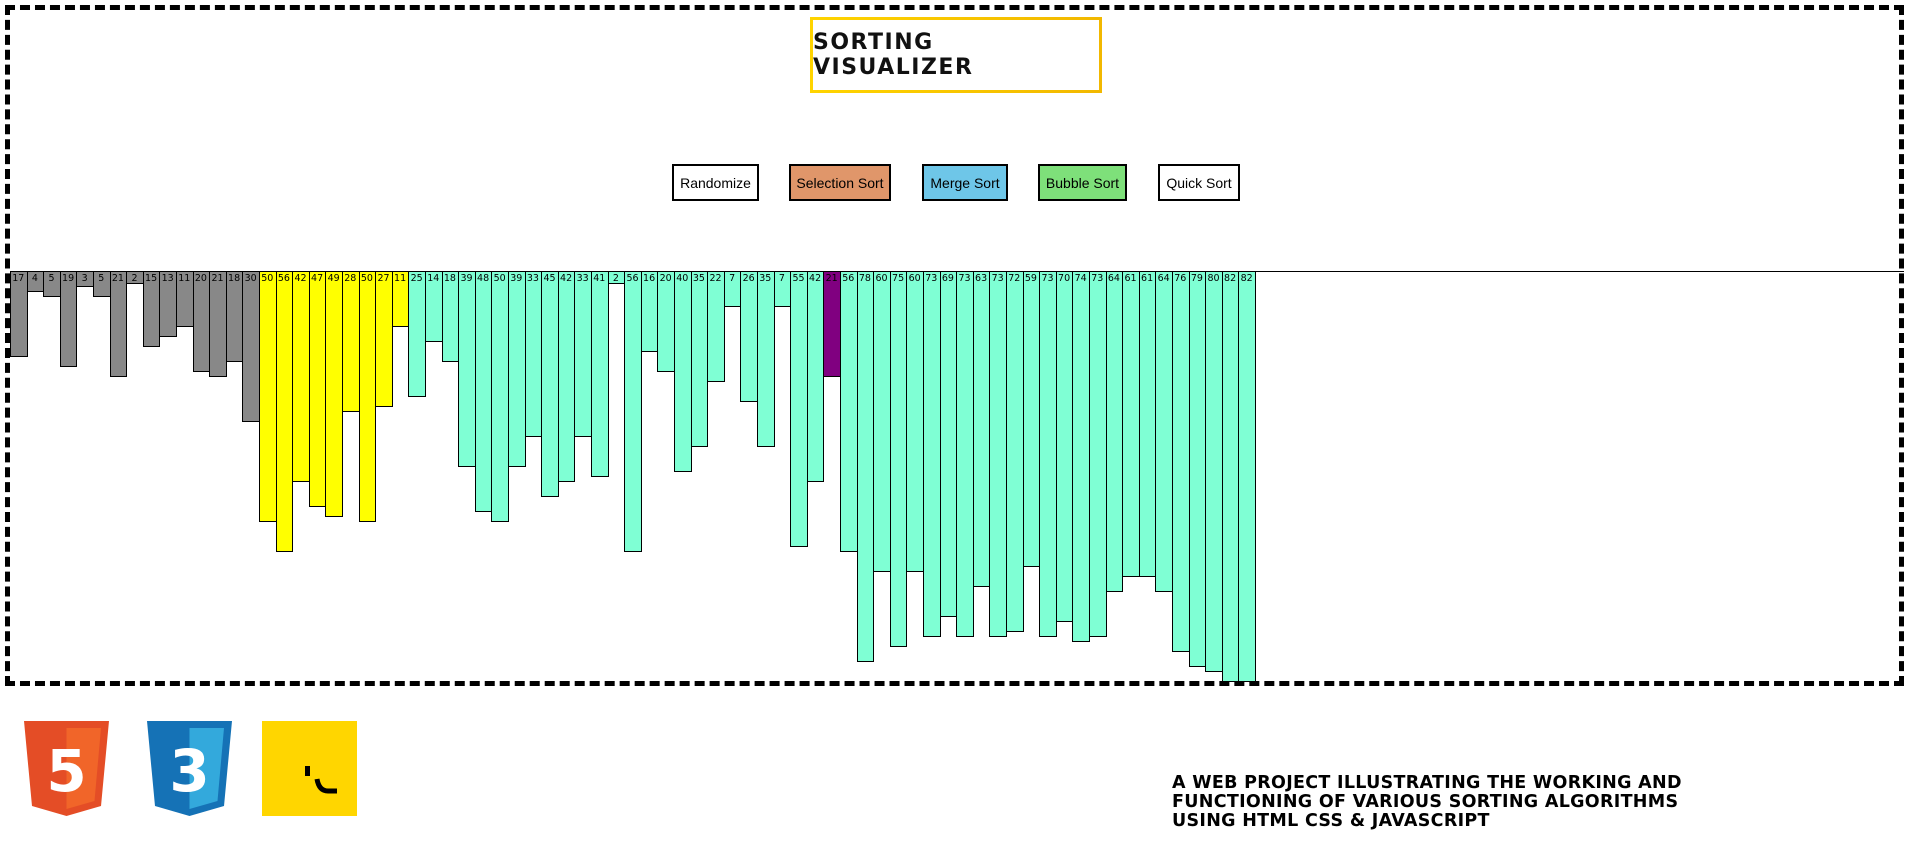  What do you see at coordinates (1163, 279) in the screenshot?
I see `bar-value-label: 64` at bounding box center [1163, 279].